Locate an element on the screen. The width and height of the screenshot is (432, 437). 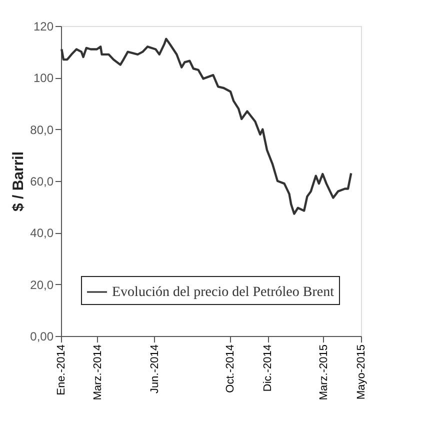
y-tick-label: 0,00 is located at coordinates (42, 337).